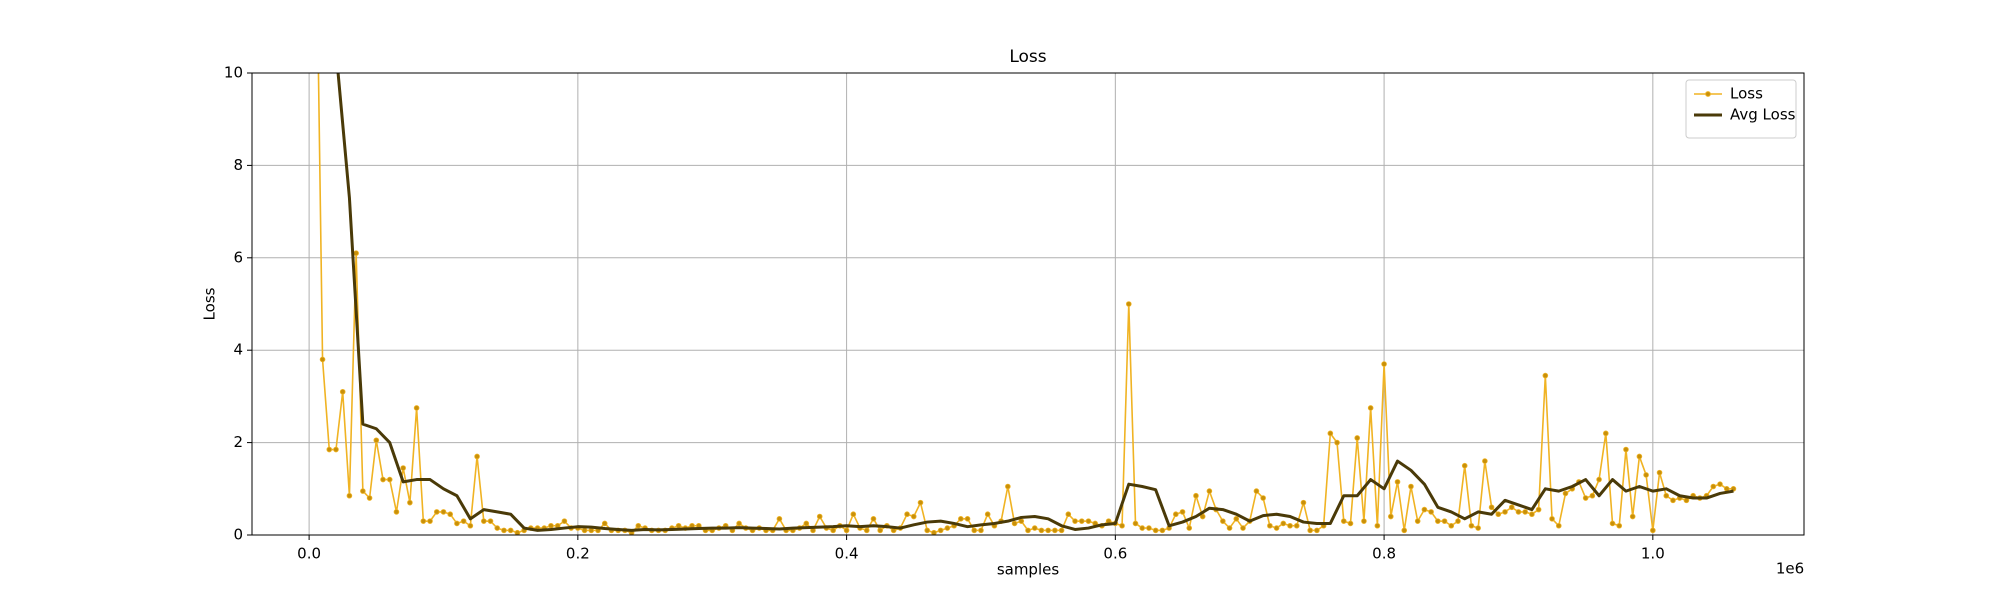 Image resolution: width=2000 pixels, height=600 pixels. I want to click on x-tick-label: 0.6, so click(1115, 554).